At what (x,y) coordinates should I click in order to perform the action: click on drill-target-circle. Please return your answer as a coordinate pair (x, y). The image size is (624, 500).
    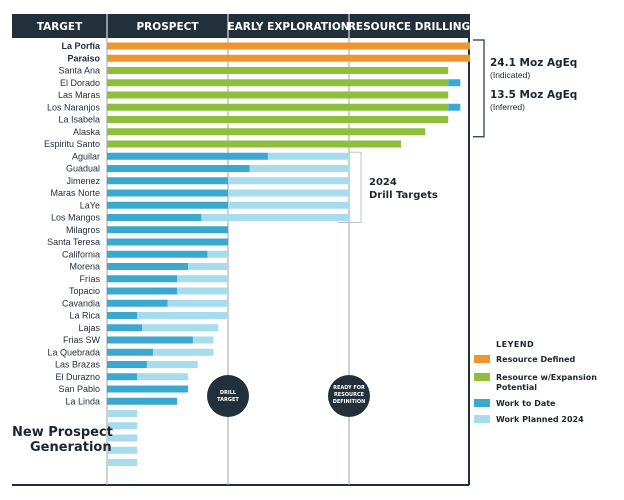
    Looking at the image, I should click on (228, 396).